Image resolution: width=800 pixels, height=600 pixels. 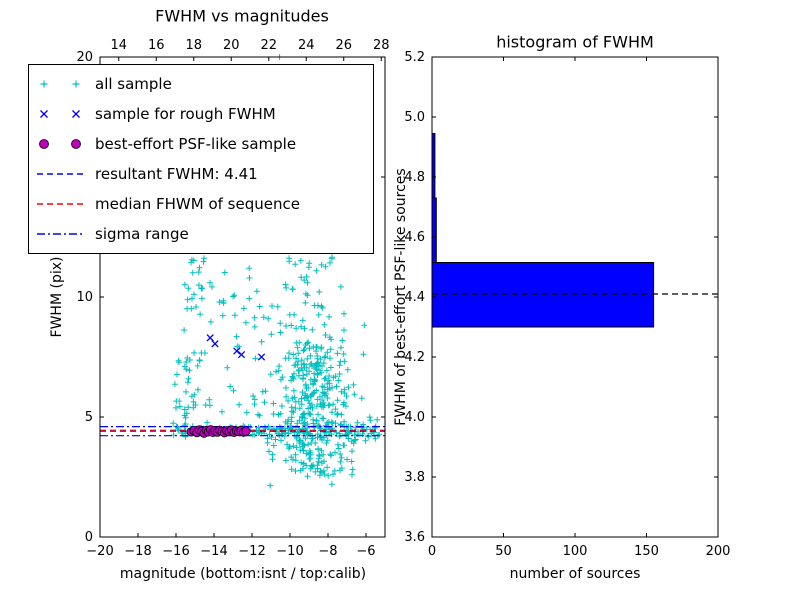 What do you see at coordinates (242, 16) in the screenshot?
I see `left-plot-title: FWHM vs magnitudes` at bounding box center [242, 16].